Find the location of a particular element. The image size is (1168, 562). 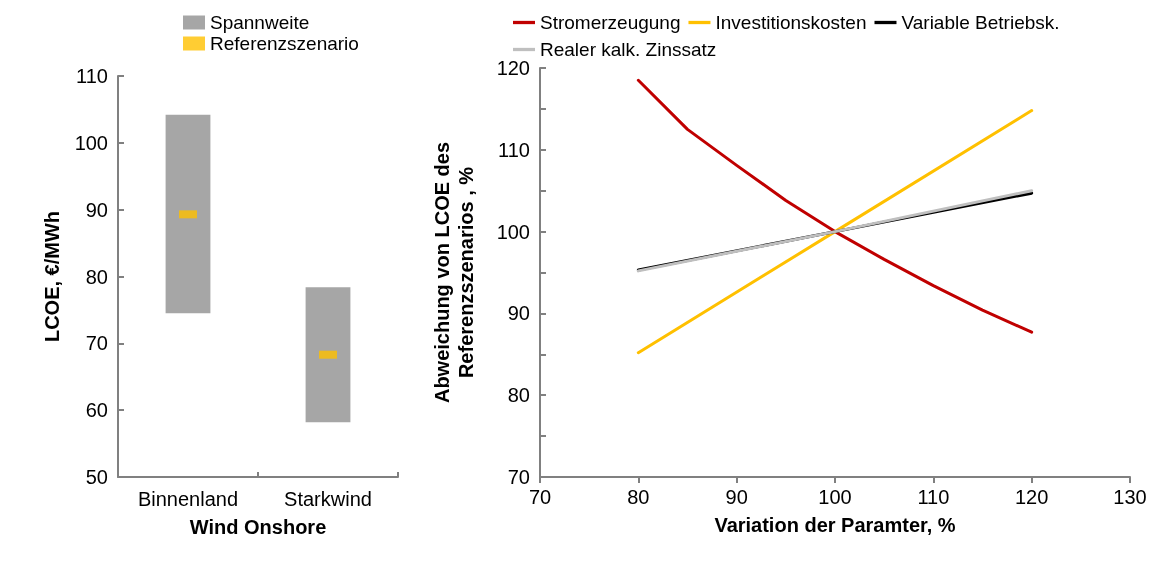

legend-label: Spannweite is located at coordinates (260, 22).